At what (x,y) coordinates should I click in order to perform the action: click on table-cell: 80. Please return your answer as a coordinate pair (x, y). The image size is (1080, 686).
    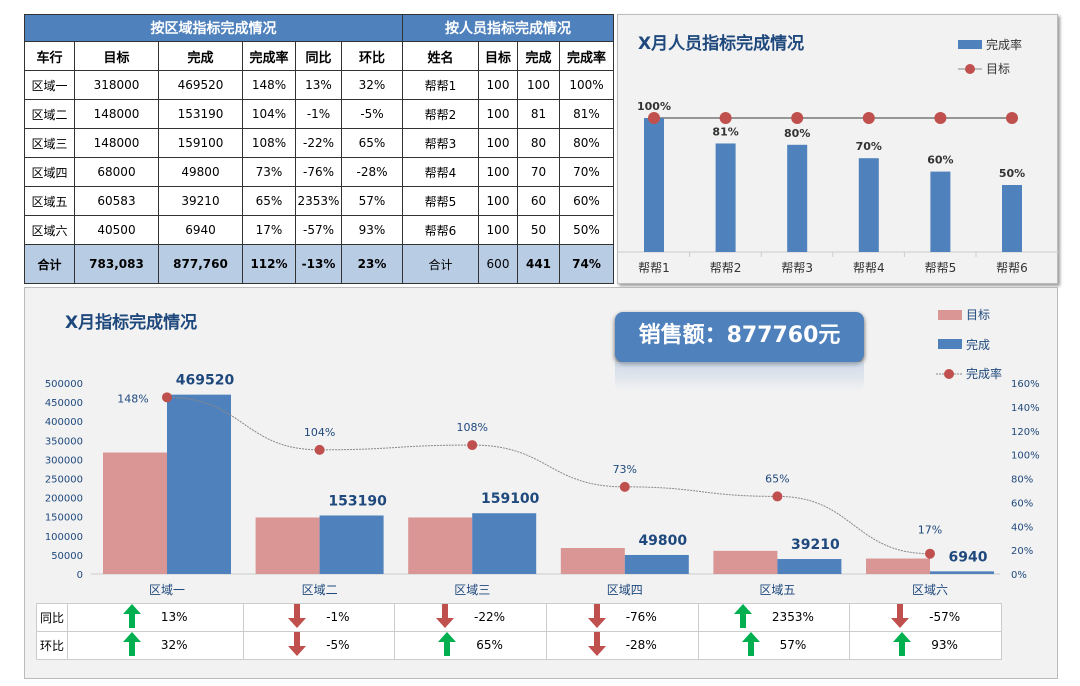
    Looking at the image, I should click on (538, 143).